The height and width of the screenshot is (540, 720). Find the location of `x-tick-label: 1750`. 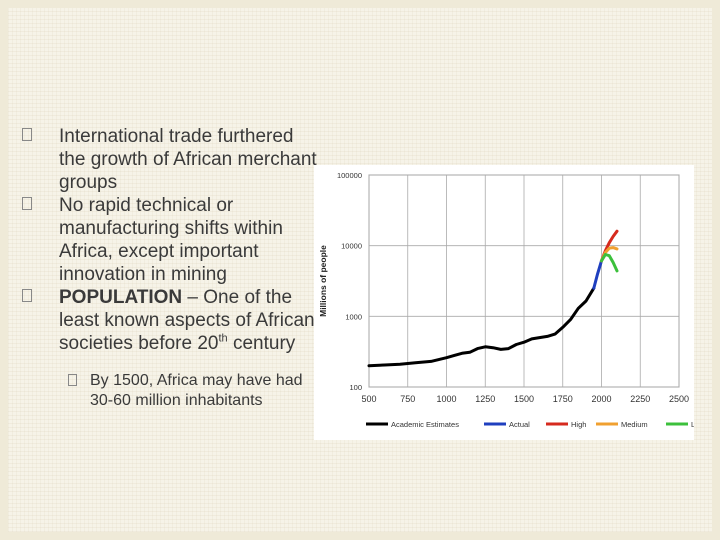

x-tick-label: 1750 is located at coordinates (563, 399).